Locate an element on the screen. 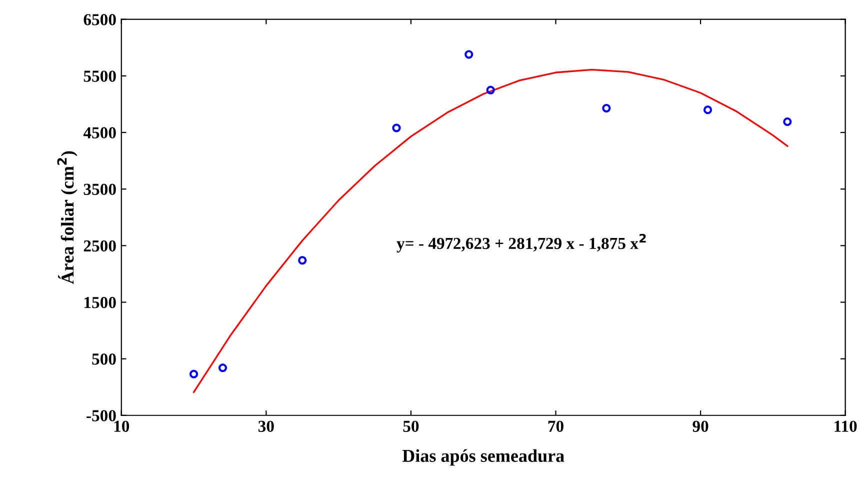 The height and width of the screenshot is (483, 867). y-tick-label: 500 is located at coordinates (104, 359).